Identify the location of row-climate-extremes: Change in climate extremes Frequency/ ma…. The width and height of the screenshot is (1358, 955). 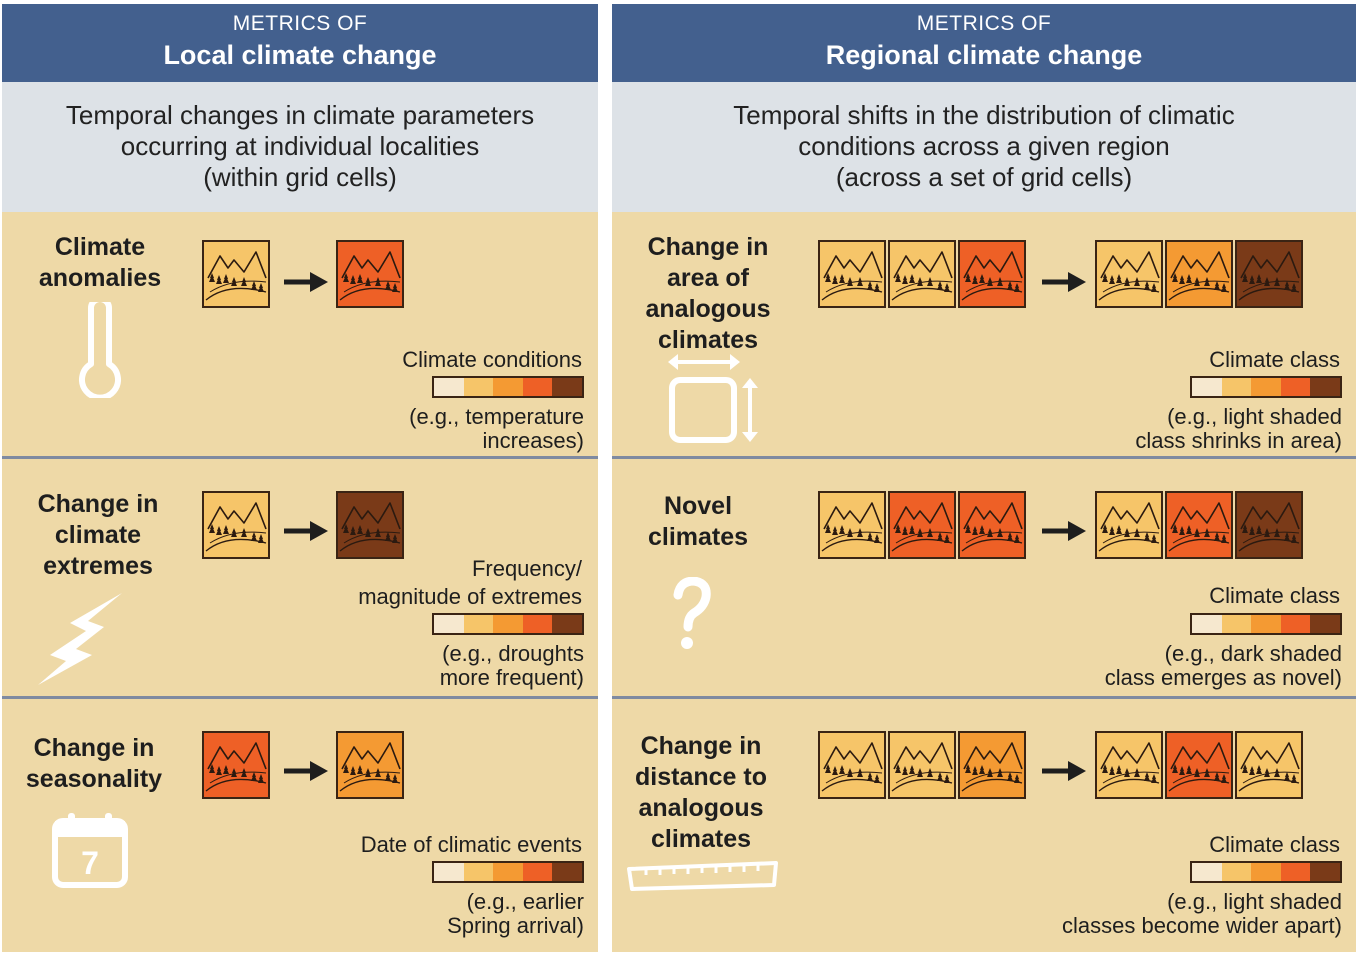
(300, 577).